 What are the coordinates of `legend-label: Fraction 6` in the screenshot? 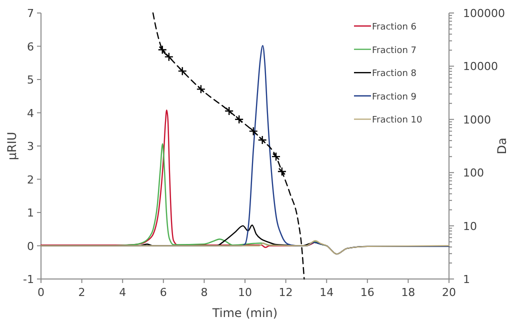 It's located at (394, 27).